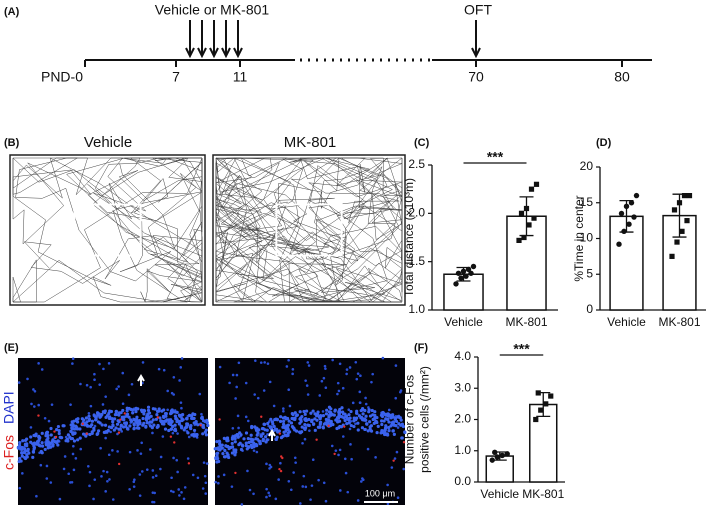 The height and width of the screenshot is (525, 709). I want to click on y-tick-label: 1.0, so click(416, 309).